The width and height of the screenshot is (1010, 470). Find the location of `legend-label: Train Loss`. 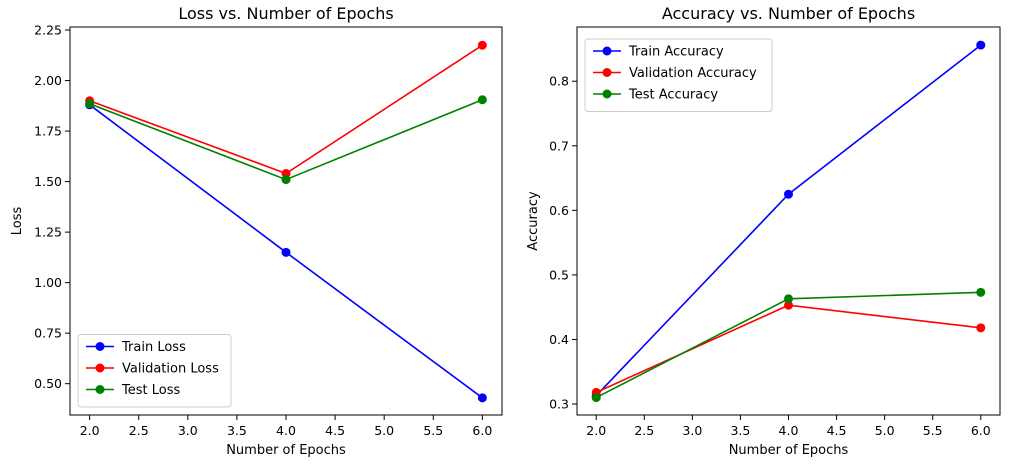

legend-label: Train Loss is located at coordinates (153, 347).